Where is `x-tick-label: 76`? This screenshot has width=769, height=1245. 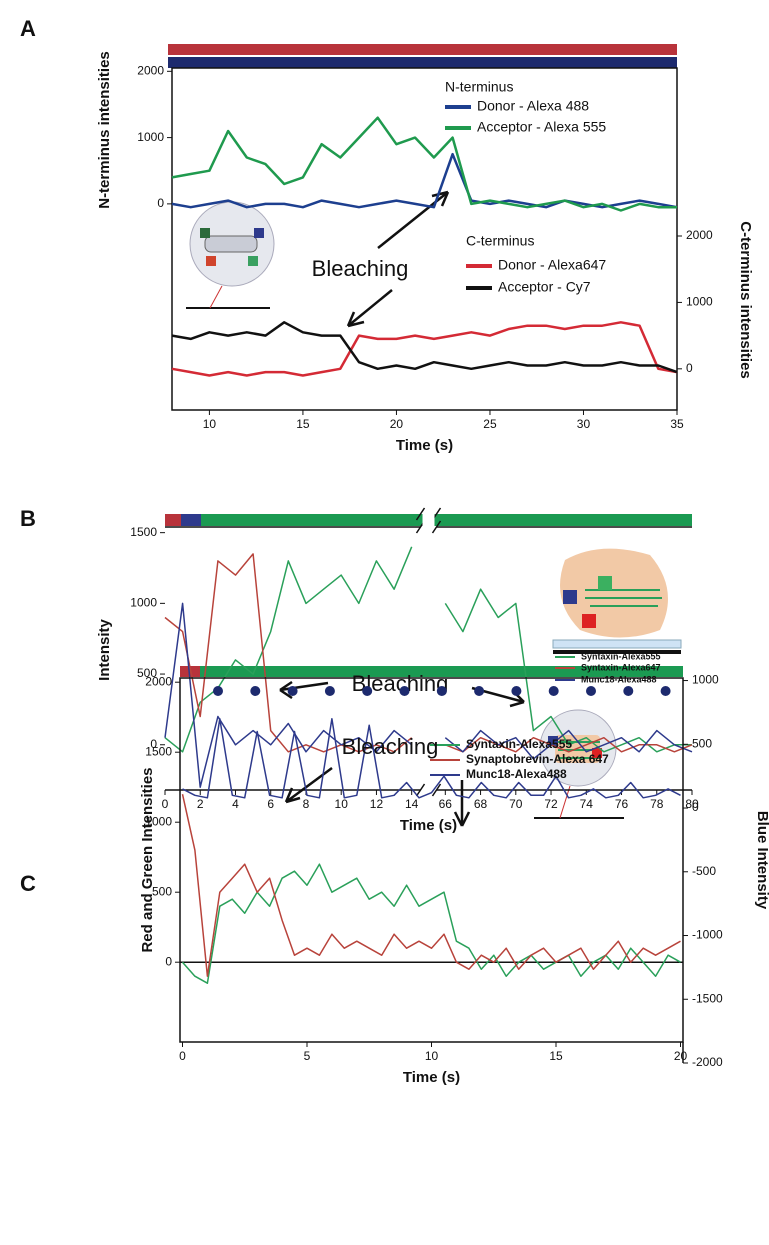 x-tick-label: 76 is located at coordinates (622, 804).